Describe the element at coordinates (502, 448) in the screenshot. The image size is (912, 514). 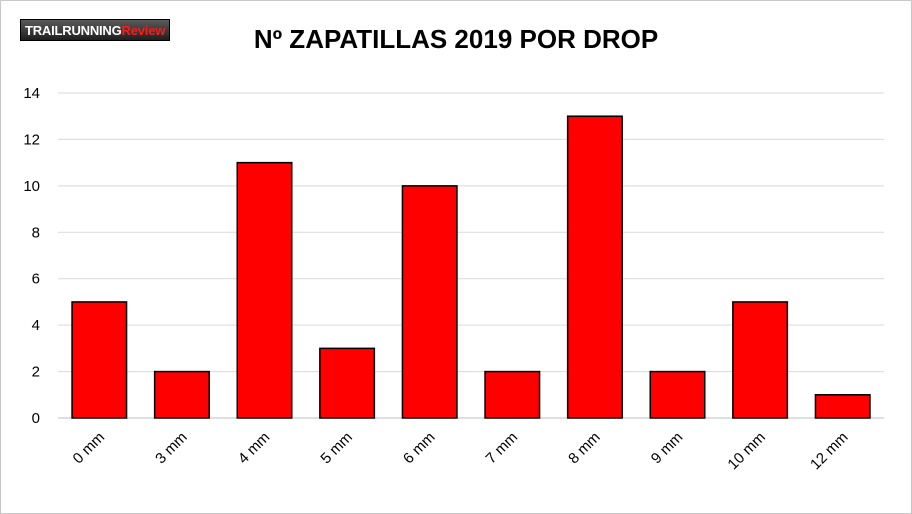
I see `x-tick-label: 7 mm` at that location.